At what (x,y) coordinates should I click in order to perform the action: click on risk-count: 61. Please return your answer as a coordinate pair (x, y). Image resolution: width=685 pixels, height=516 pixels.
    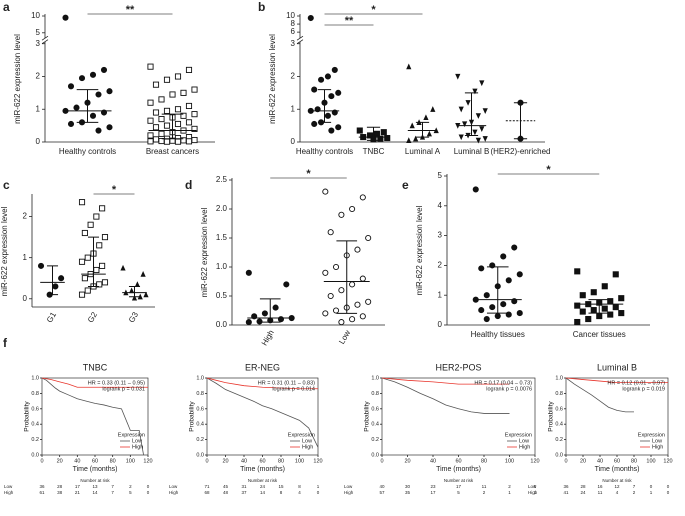
    Looking at the image, I should click on (42, 492).